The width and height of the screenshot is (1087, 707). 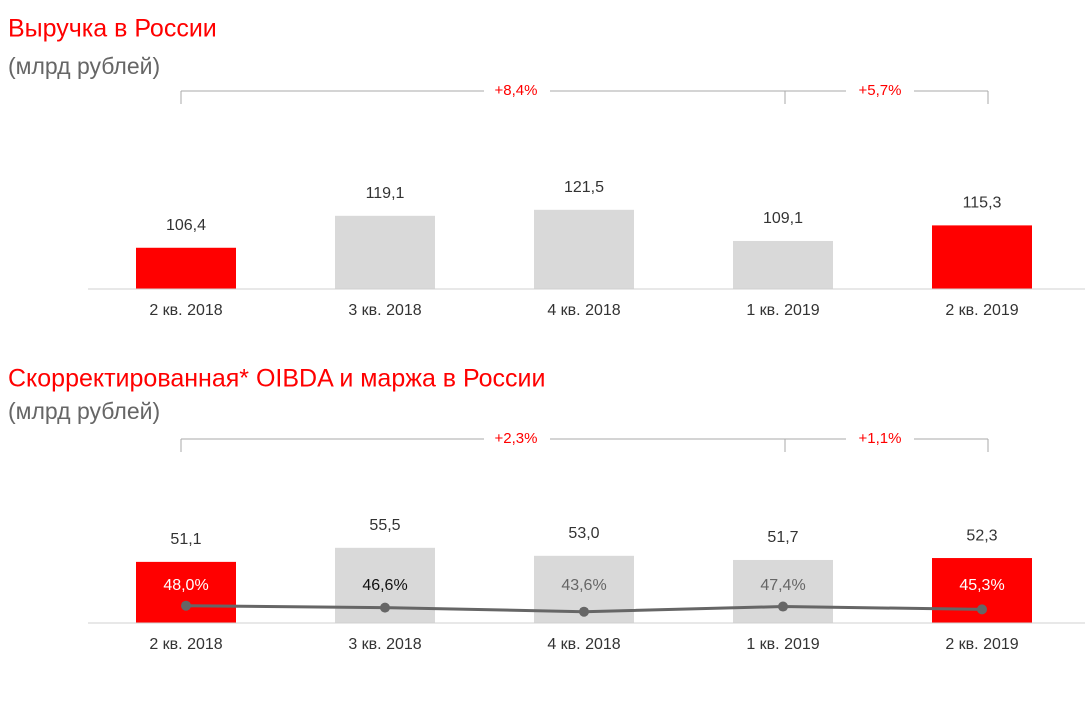 I want to click on value-label: 115,3, so click(x=982, y=203).